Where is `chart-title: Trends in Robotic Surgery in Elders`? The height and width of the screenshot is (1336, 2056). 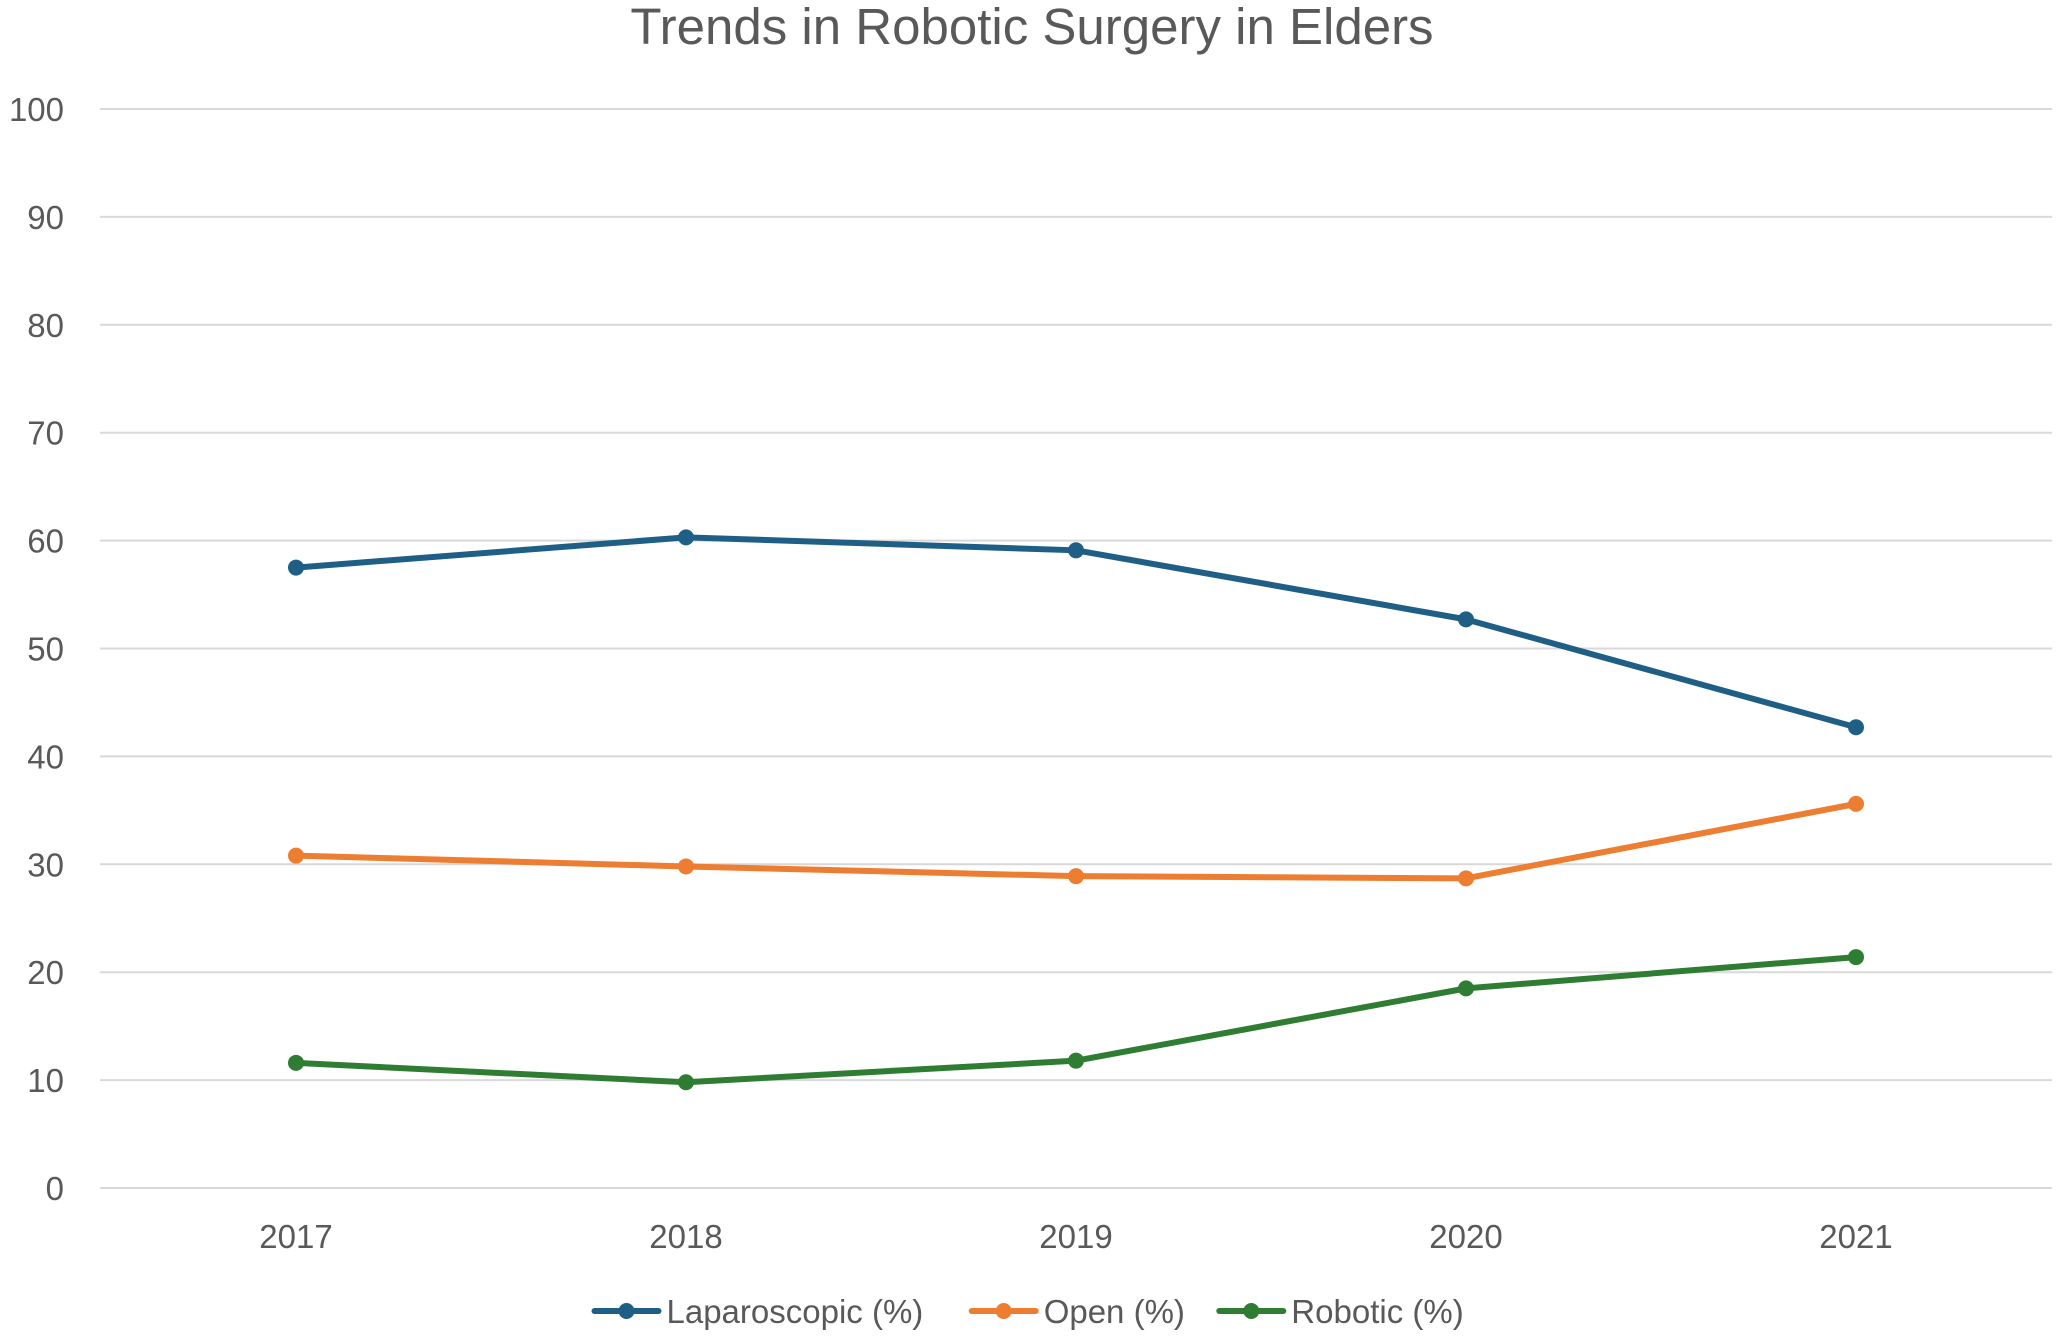 chart-title: Trends in Robotic Surgery in Elders is located at coordinates (1031, 27).